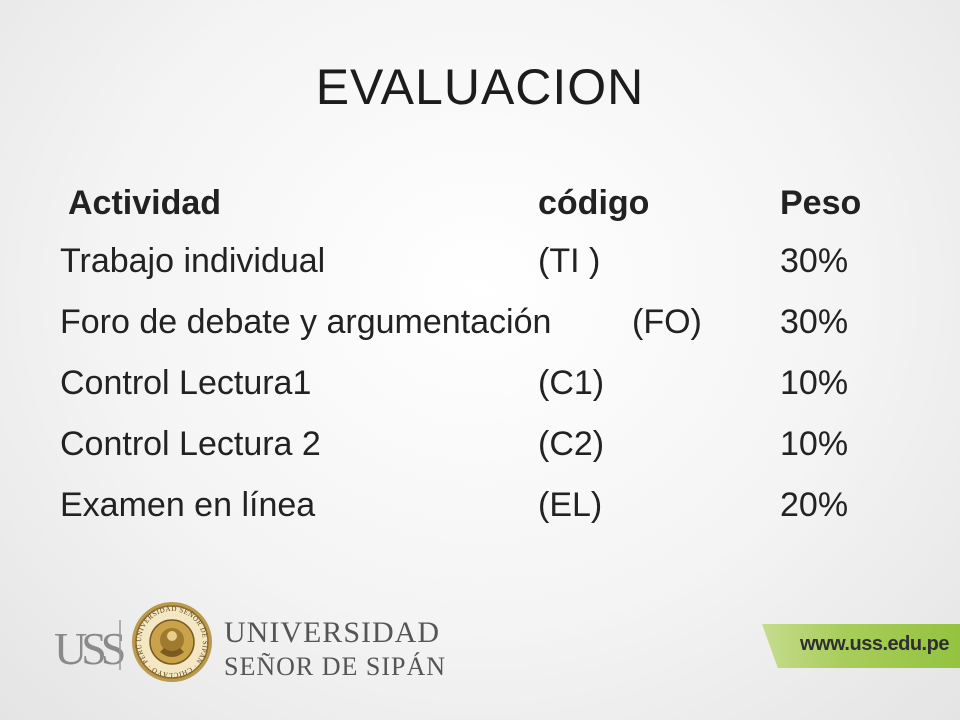 Image resolution: width=960 pixels, height=720 pixels. What do you see at coordinates (480, 391) in the screenshot?
I see `table-row: Control Lectura1 (C1) 10%` at bounding box center [480, 391].